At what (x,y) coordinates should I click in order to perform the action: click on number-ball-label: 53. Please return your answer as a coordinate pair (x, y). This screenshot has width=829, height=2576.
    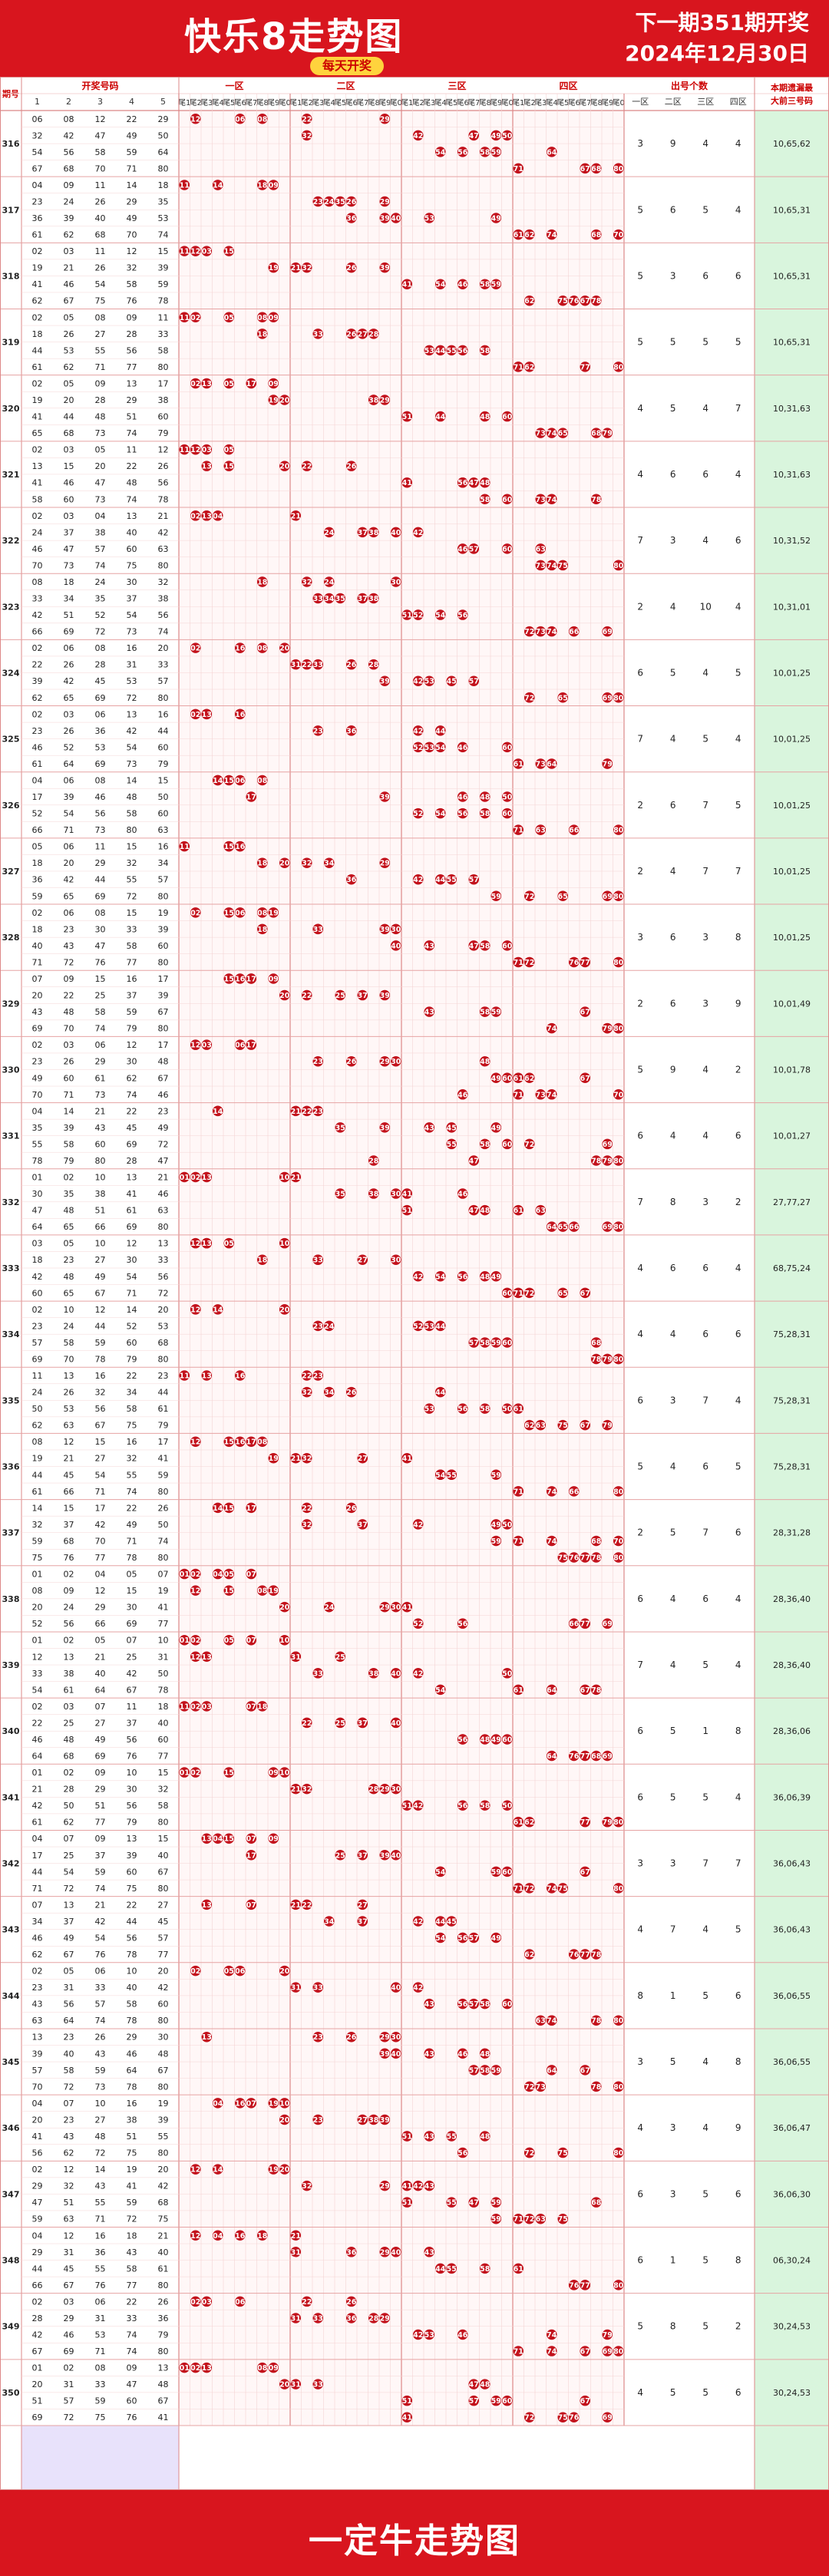
    Looking at the image, I should click on (429, 2335).